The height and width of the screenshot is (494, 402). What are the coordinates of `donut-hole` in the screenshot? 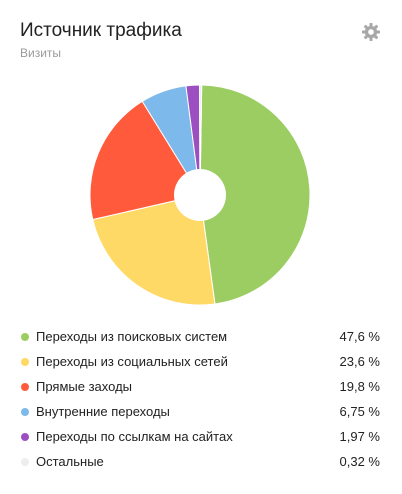 It's located at (200, 195).